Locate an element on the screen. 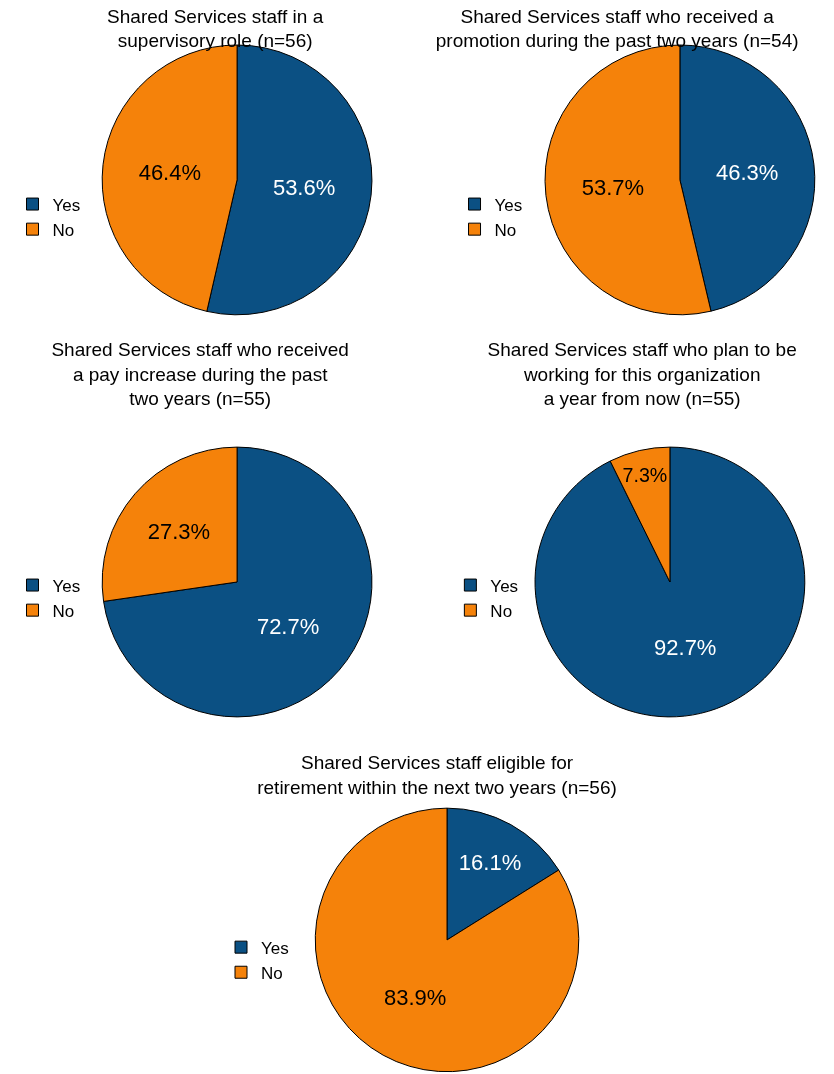  data-label: 46.3% is located at coordinates (747, 172).